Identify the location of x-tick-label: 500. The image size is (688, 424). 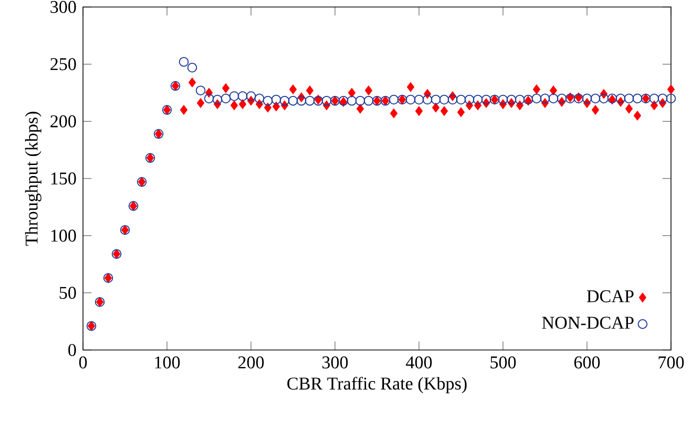
(503, 362).